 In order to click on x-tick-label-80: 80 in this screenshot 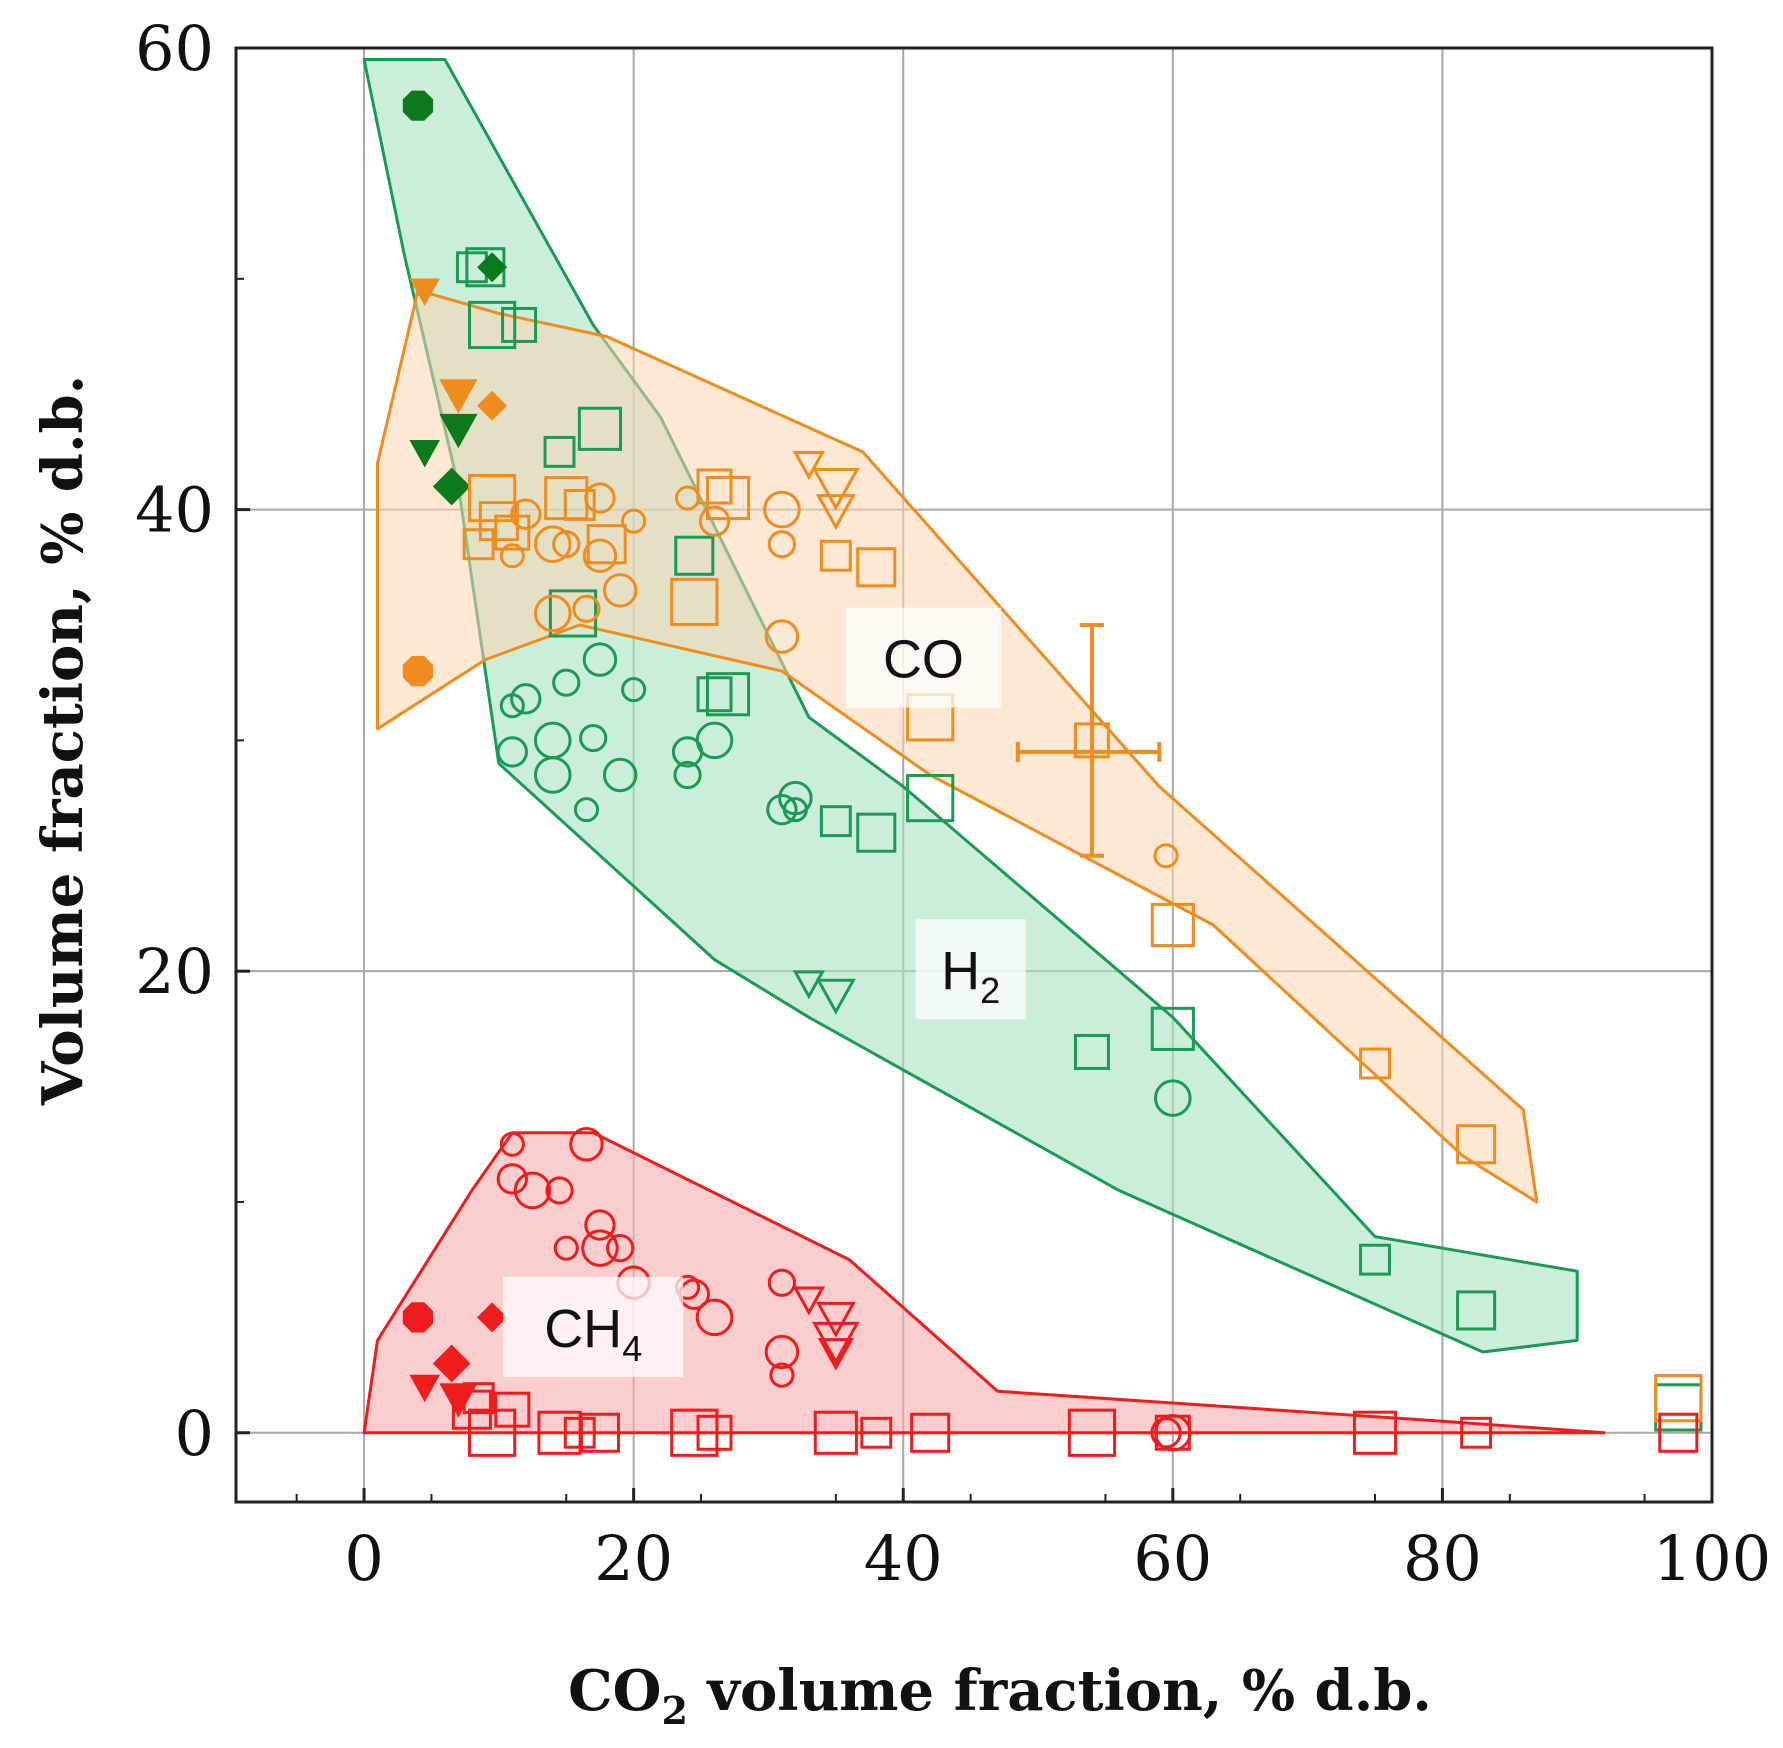, I will do `click(1442, 1558)`.